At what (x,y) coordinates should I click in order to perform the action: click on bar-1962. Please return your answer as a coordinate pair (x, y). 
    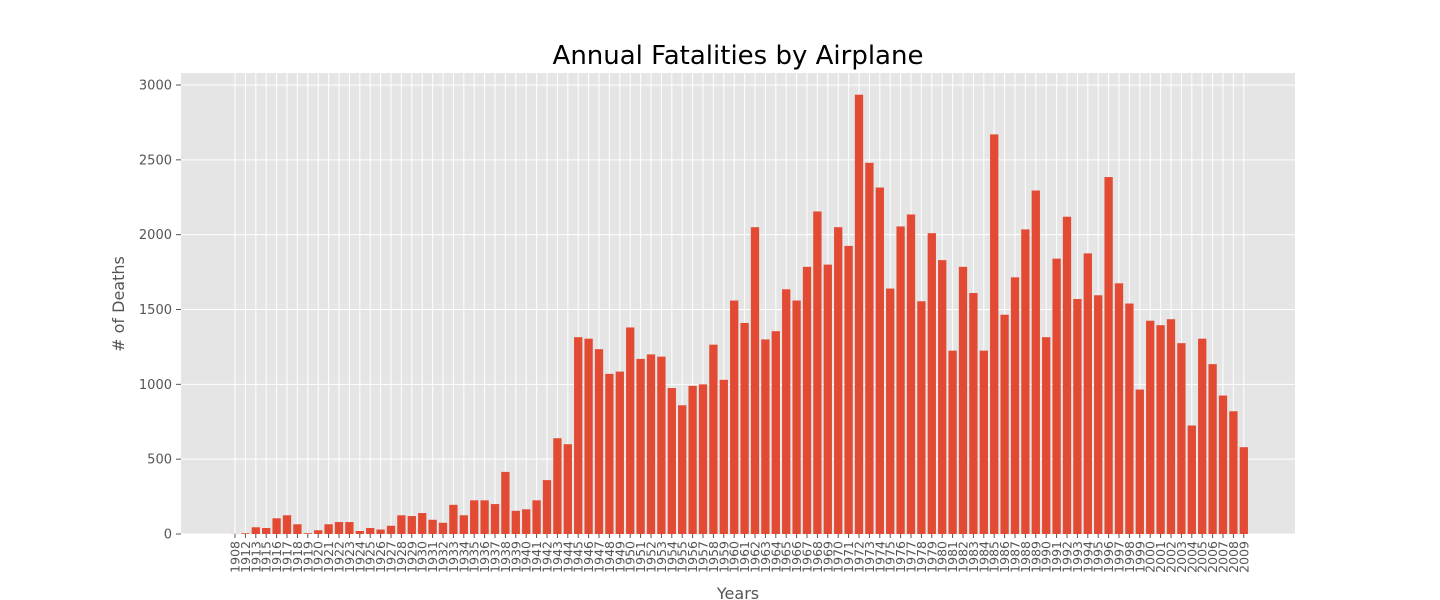
    Looking at the image, I should click on (755, 380).